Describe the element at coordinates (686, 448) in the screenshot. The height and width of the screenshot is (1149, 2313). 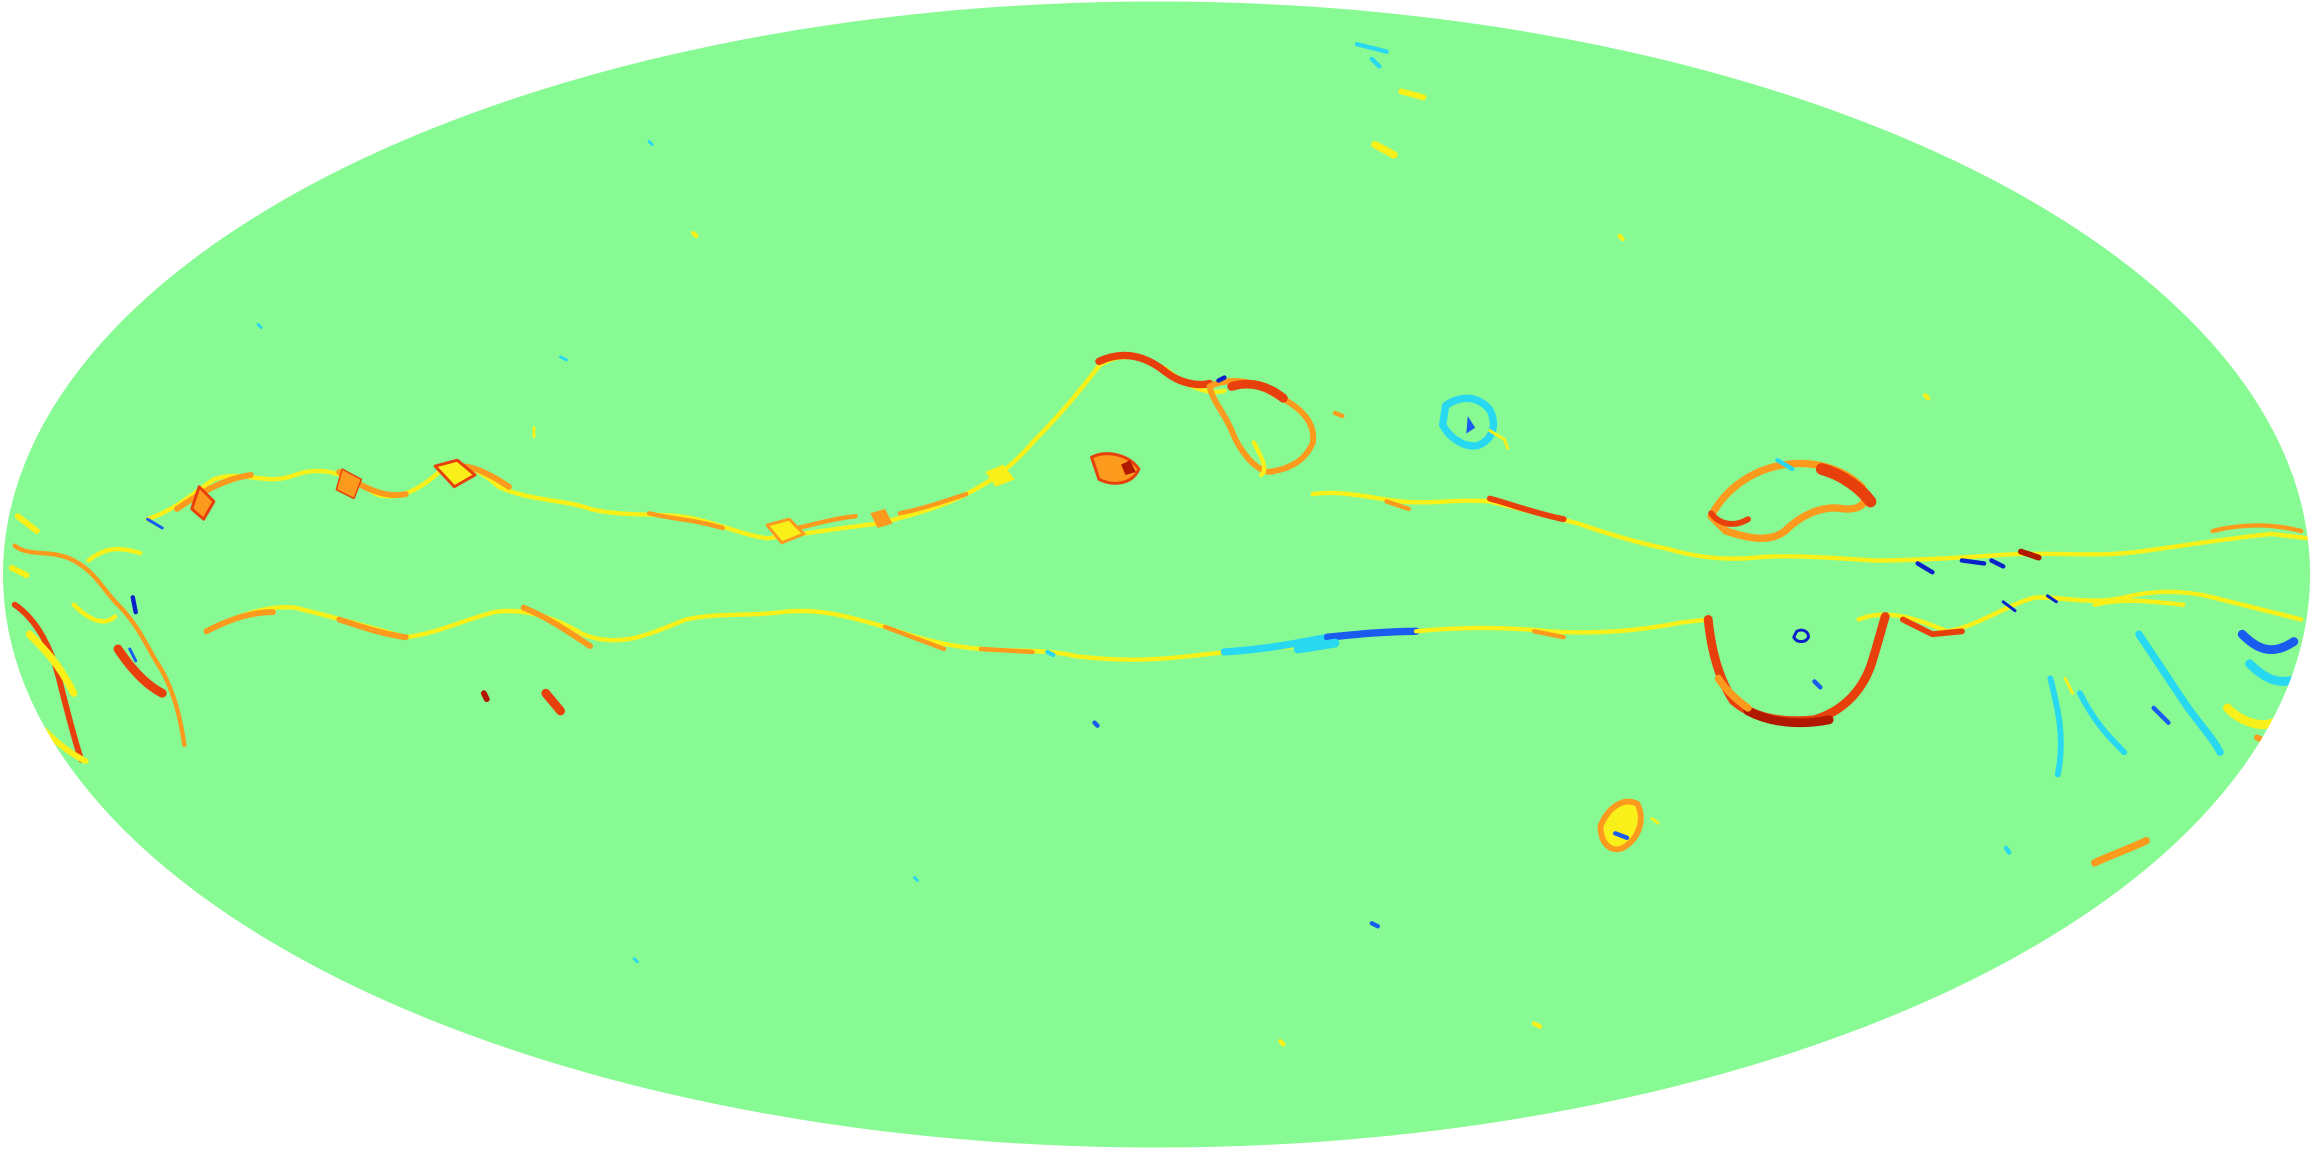
I see `galactic-plane-north-filament` at that location.